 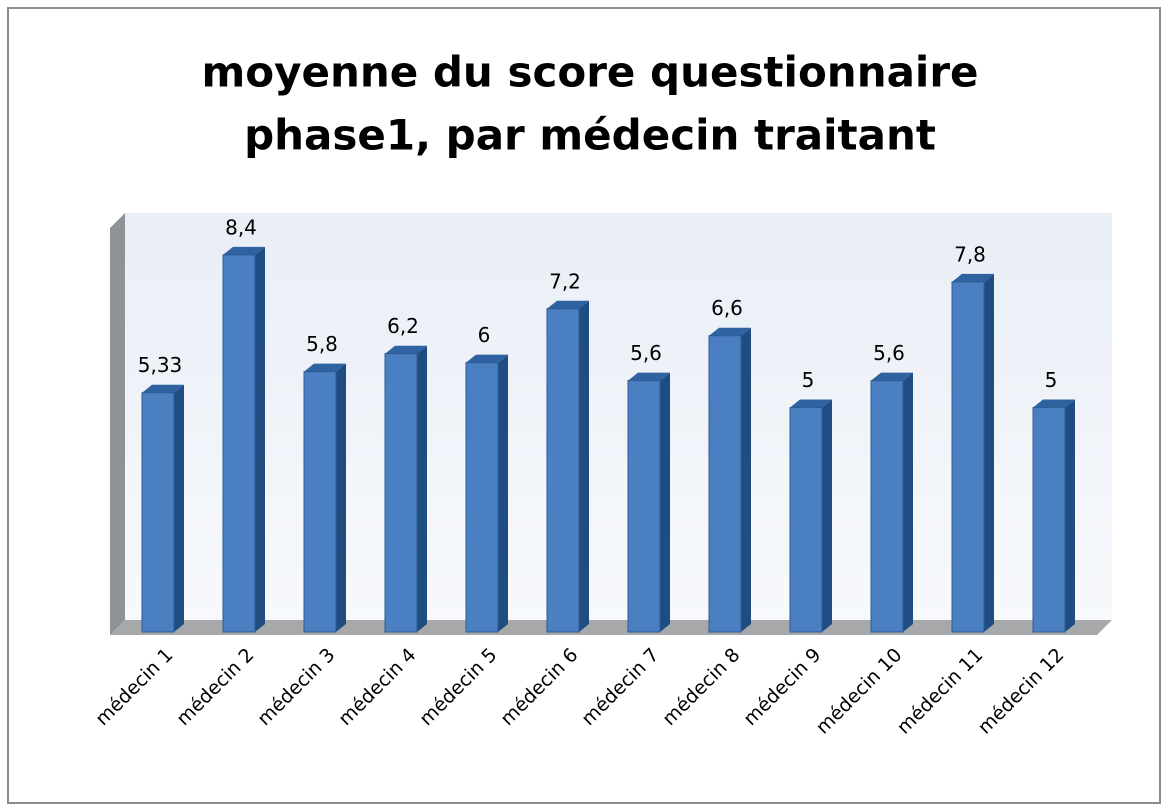 What do you see at coordinates (590, 135) in the screenshot?
I see `chart-title: phase1, par médecin traitant` at bounding box center [590, 135].